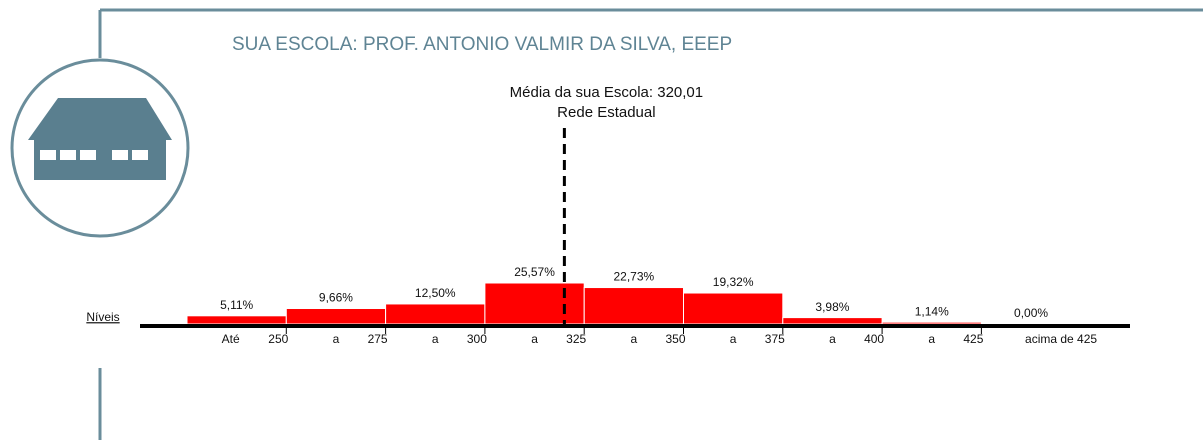 This screenshot has height=444, width=1203. I want to click on x-tick-label: 350, so click(675, 339).